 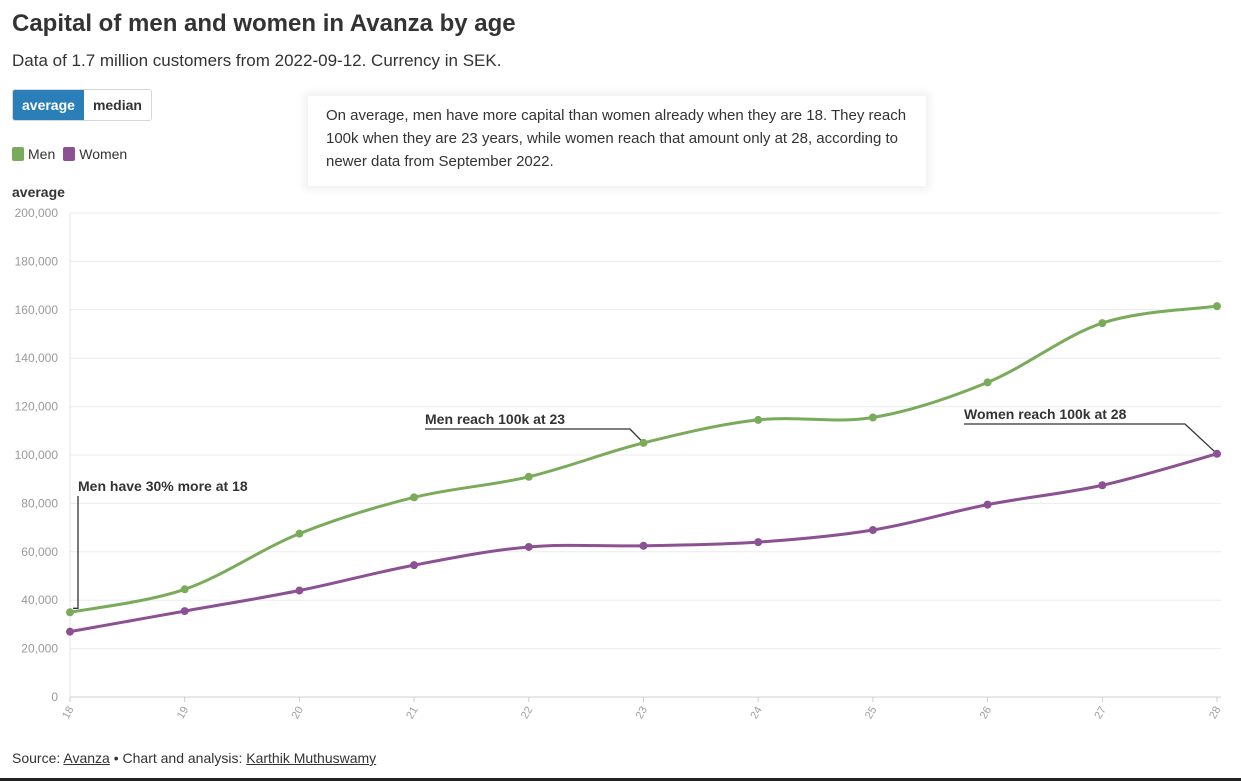 I want to click on y-tick-label: 140,000, so click(x=37, y=358).